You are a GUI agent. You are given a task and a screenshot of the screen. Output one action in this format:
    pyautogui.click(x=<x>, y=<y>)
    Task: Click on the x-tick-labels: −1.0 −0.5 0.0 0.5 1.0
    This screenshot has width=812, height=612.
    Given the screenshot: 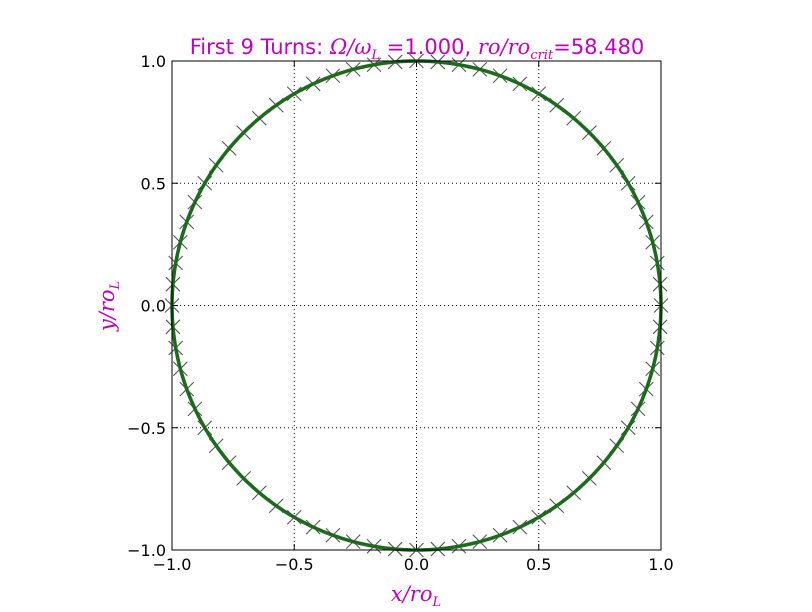 What is the action you would take?
    pyautogui.click(x=413, y=564)
    